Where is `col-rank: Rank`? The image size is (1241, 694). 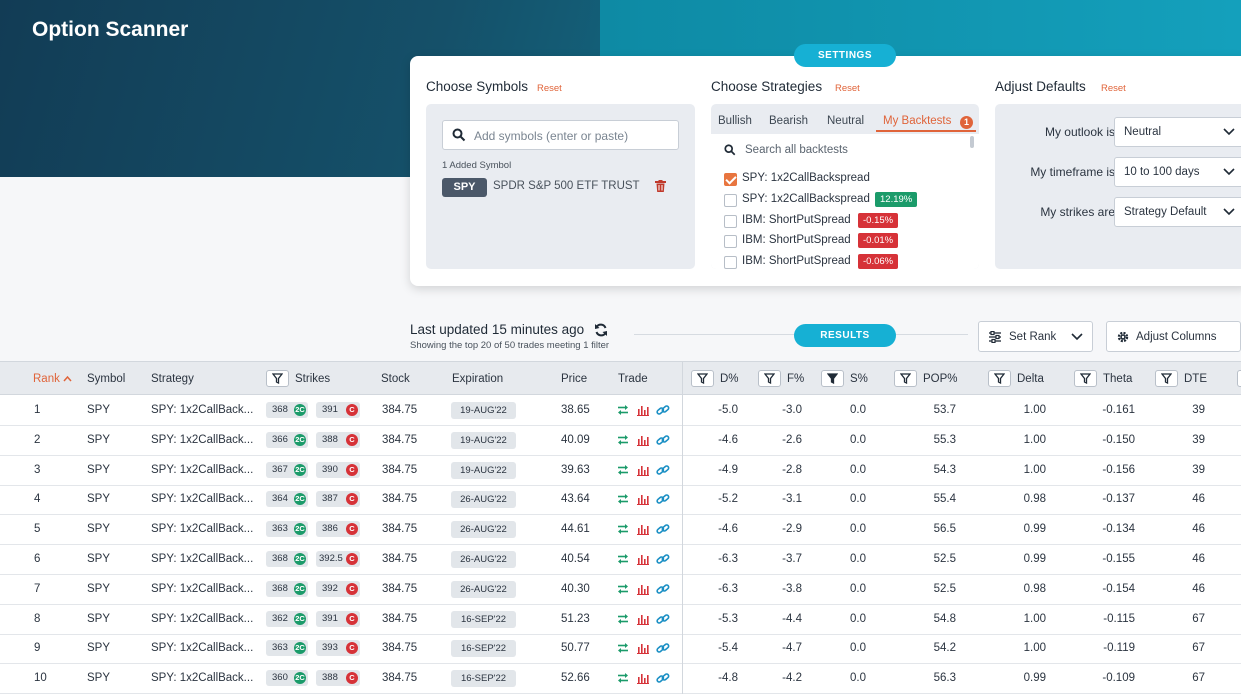 col-rank: Rank is located at coordinates (52, 379).